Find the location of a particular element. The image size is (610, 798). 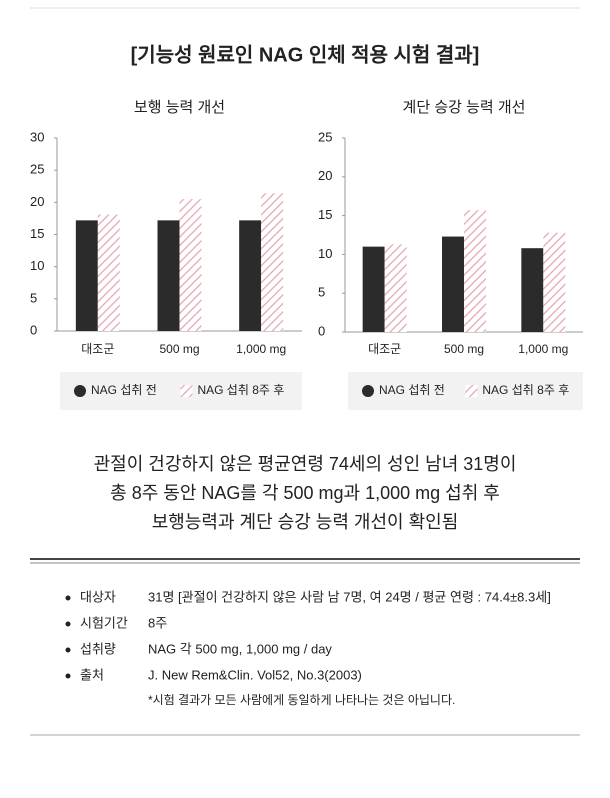

detail-label: 대상자 is located at coordinates (98, 596).